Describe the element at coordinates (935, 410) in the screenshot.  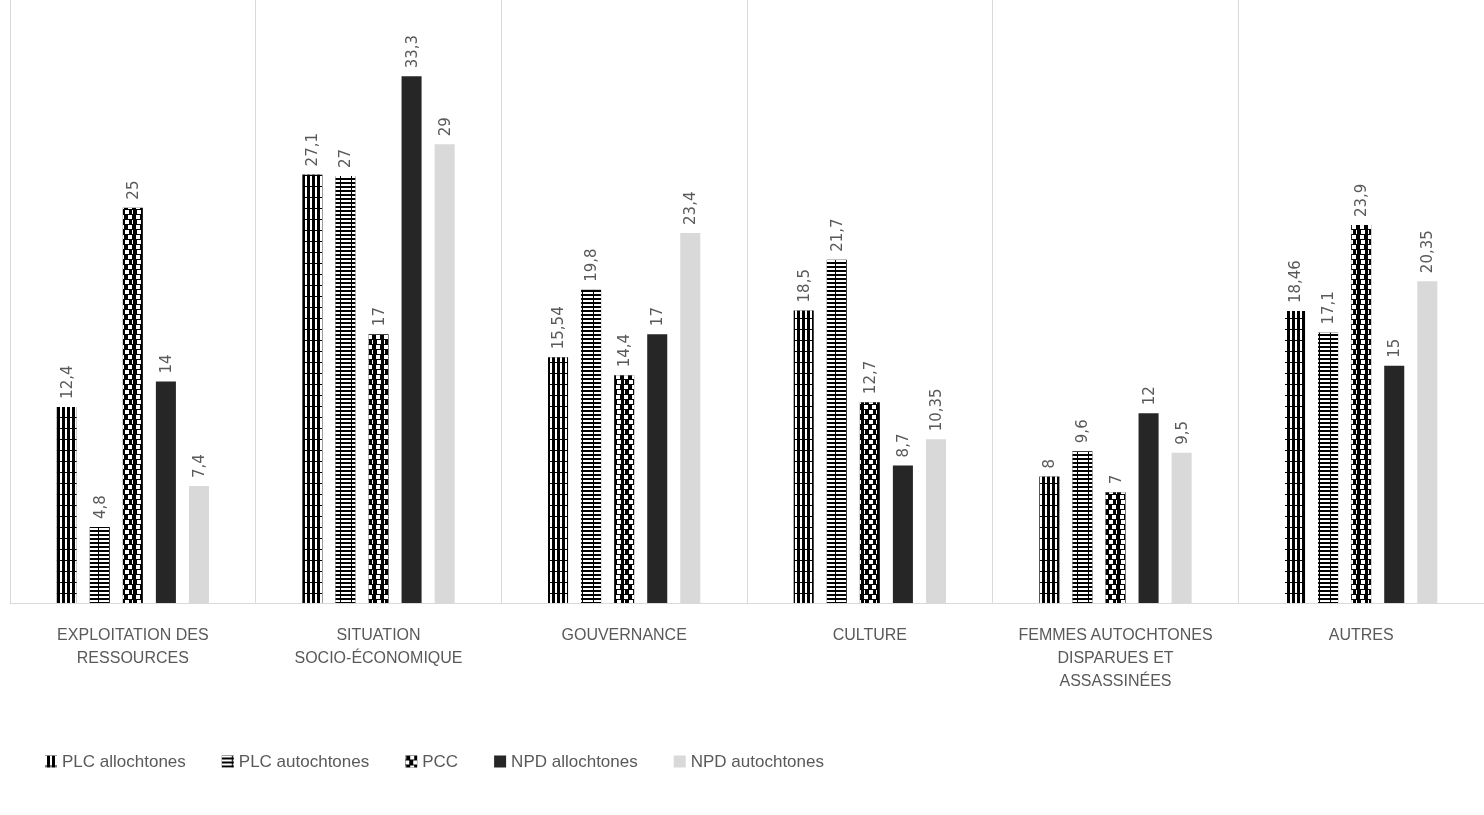
I see `data-label: 10,35` at that location.